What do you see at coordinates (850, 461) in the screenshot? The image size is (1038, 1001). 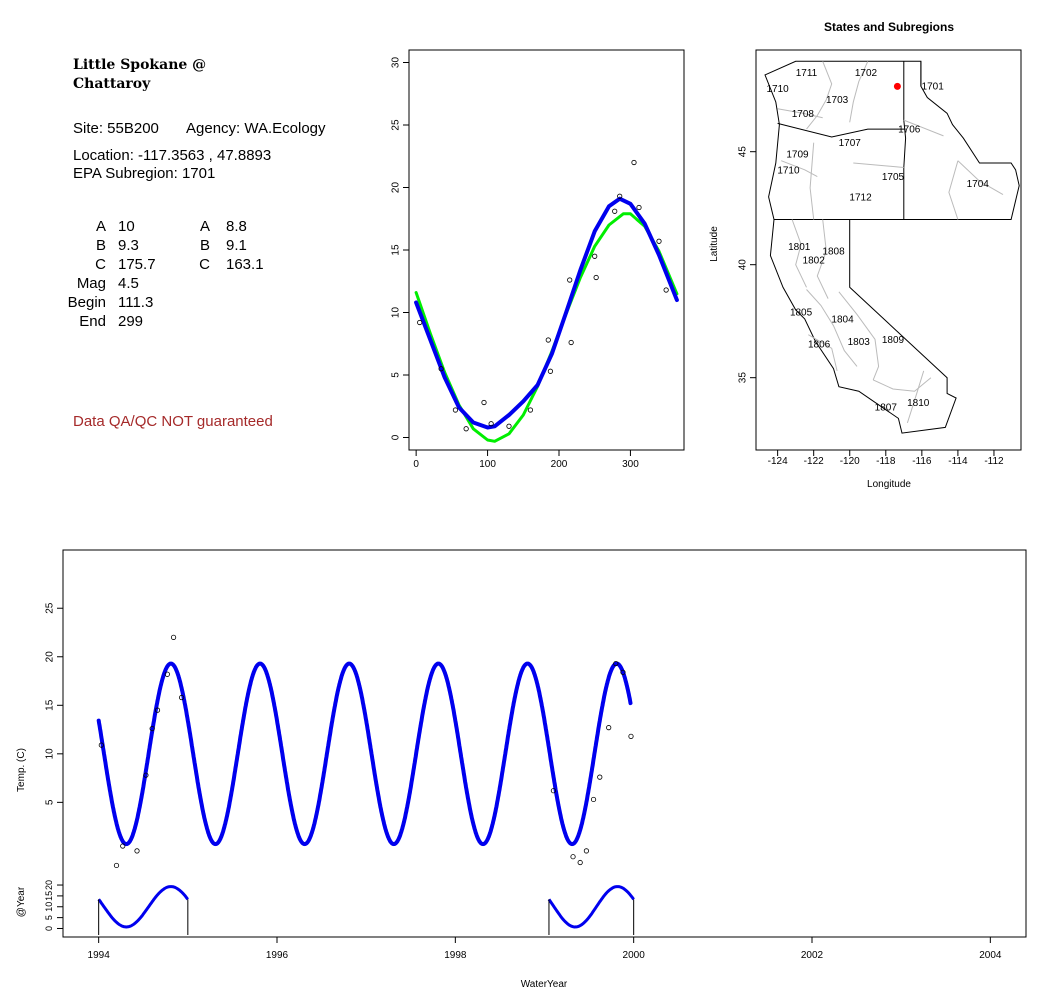 I see `x-tick-label: -120` at bounding box center [850, 461].